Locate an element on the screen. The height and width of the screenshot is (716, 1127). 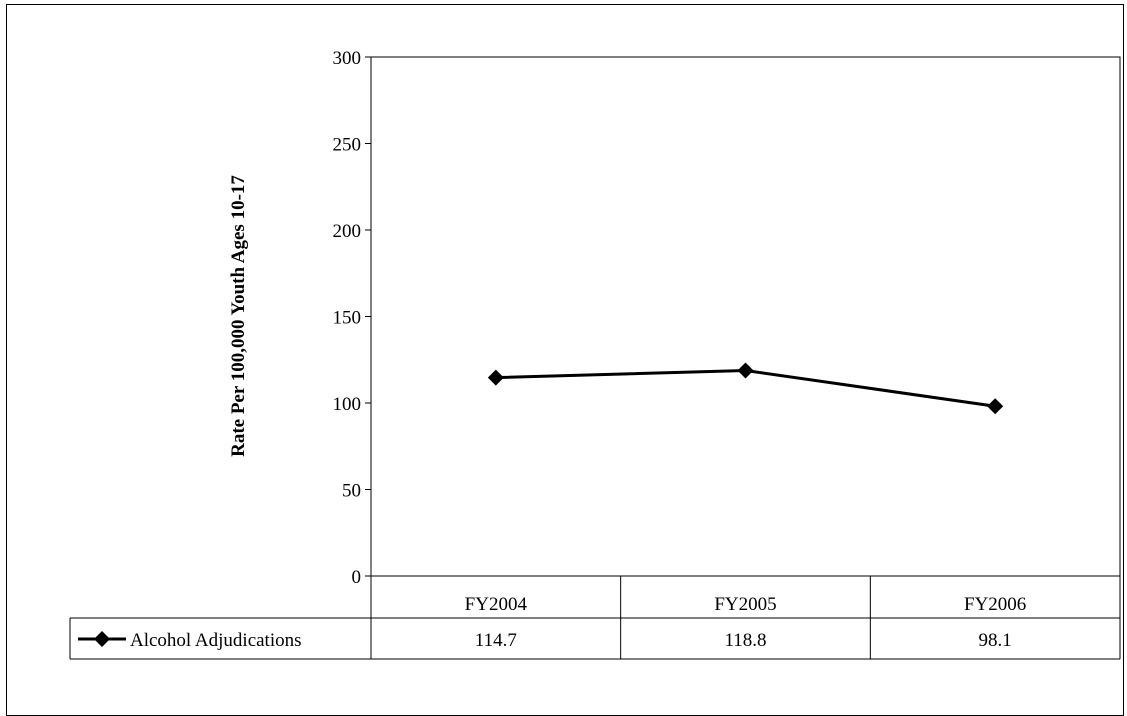
legend-marker-icon is located at coordinates (102, 639).